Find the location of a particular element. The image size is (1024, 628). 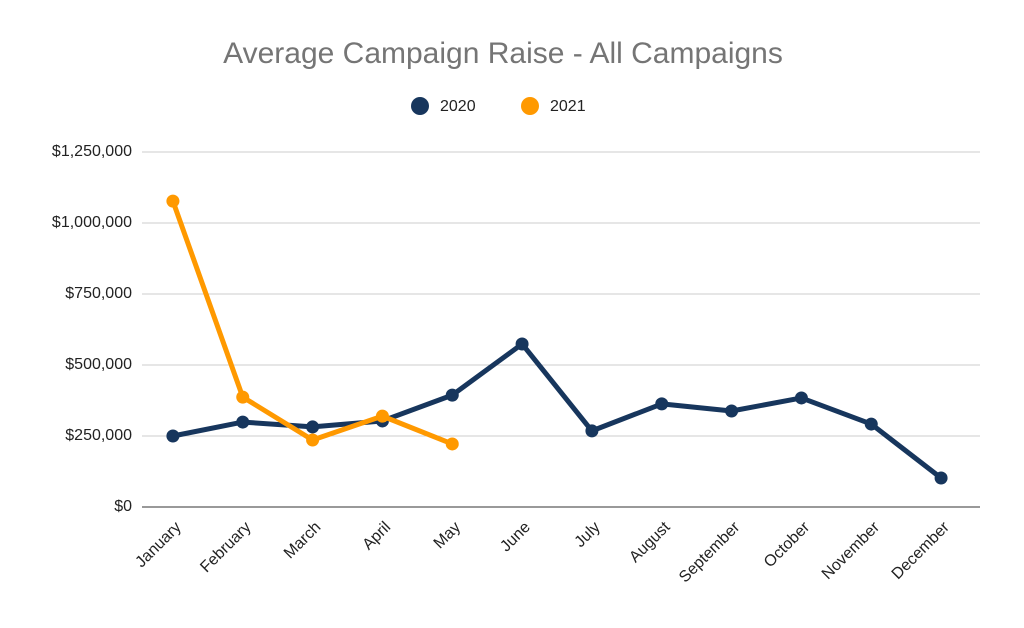

y-tick-label: $750,000 is located at coordinates (98, 293).